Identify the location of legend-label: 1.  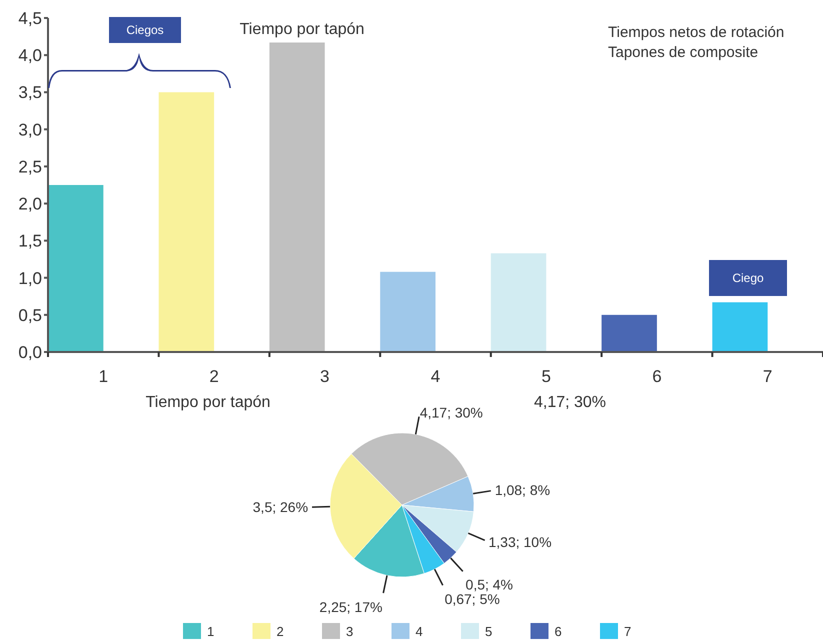
(210, 631).